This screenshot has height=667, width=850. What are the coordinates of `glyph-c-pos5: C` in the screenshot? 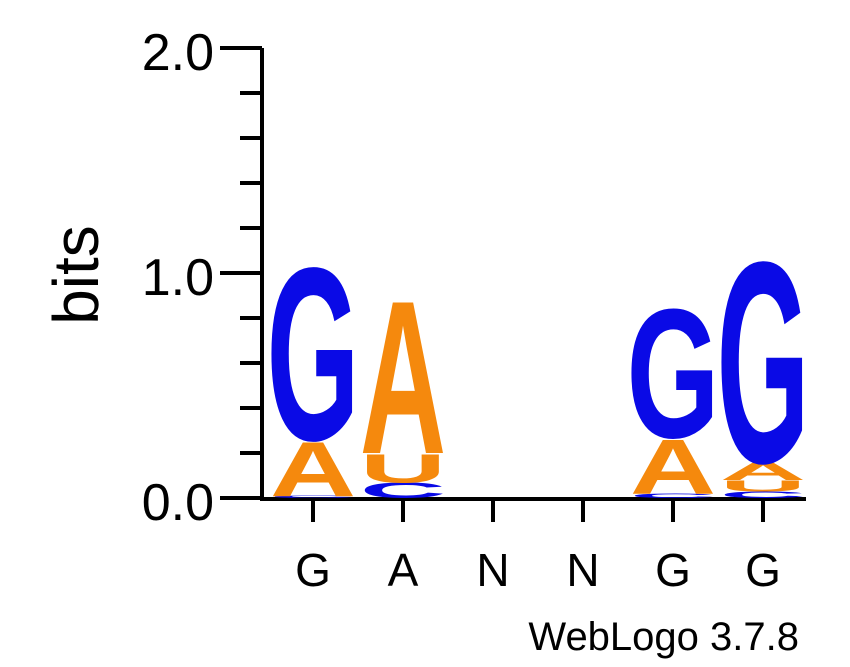 It's located at (673, 495).